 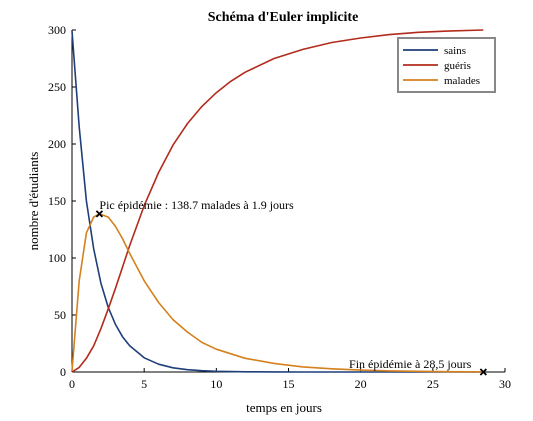 I want to click on y-tick-label: 50, so click(x=60, y=315).